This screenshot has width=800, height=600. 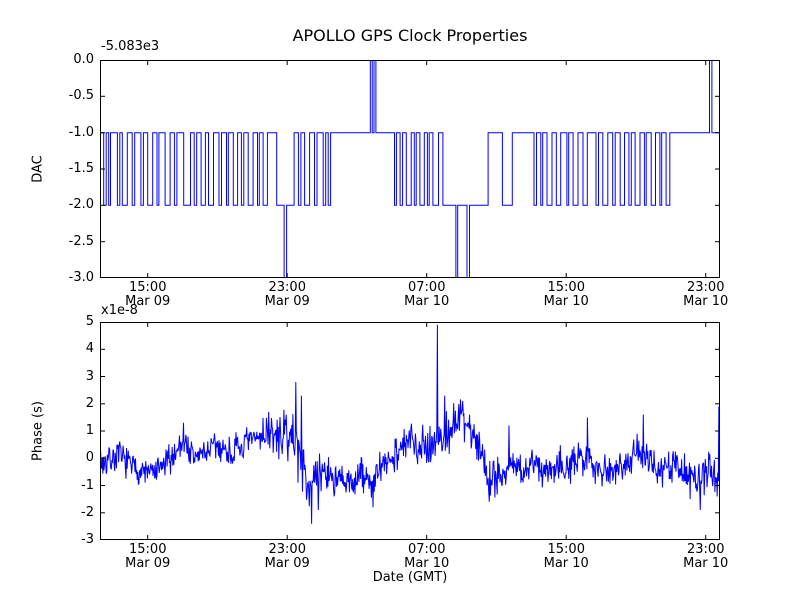 What do you see at coordinates (119, 310) in the screenshot?
I see `phase-axis-multiplier-label: x1e-8` at bounding box center [119, 310].